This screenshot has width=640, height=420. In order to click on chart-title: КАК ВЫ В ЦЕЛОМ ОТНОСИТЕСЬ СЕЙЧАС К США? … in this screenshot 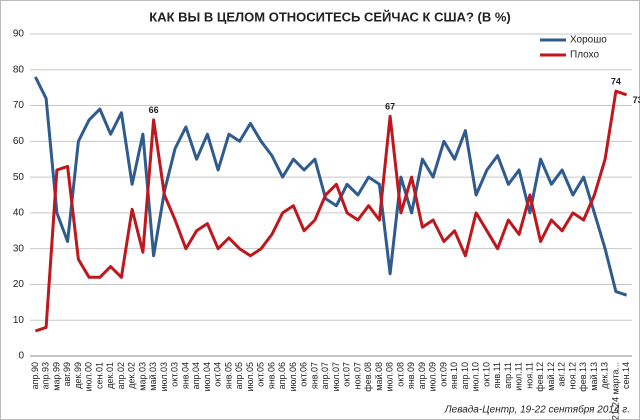, I will do `click(329, 16)`.